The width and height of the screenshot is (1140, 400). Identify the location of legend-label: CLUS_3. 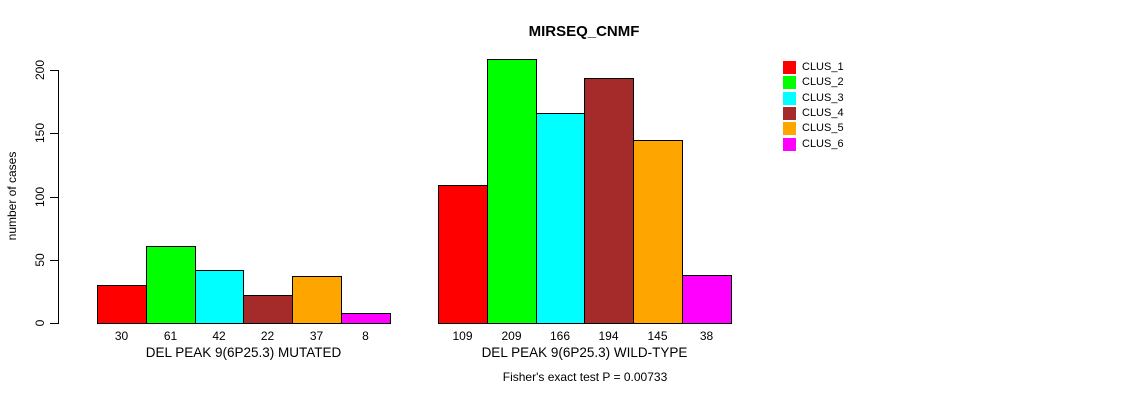
(823, 97).